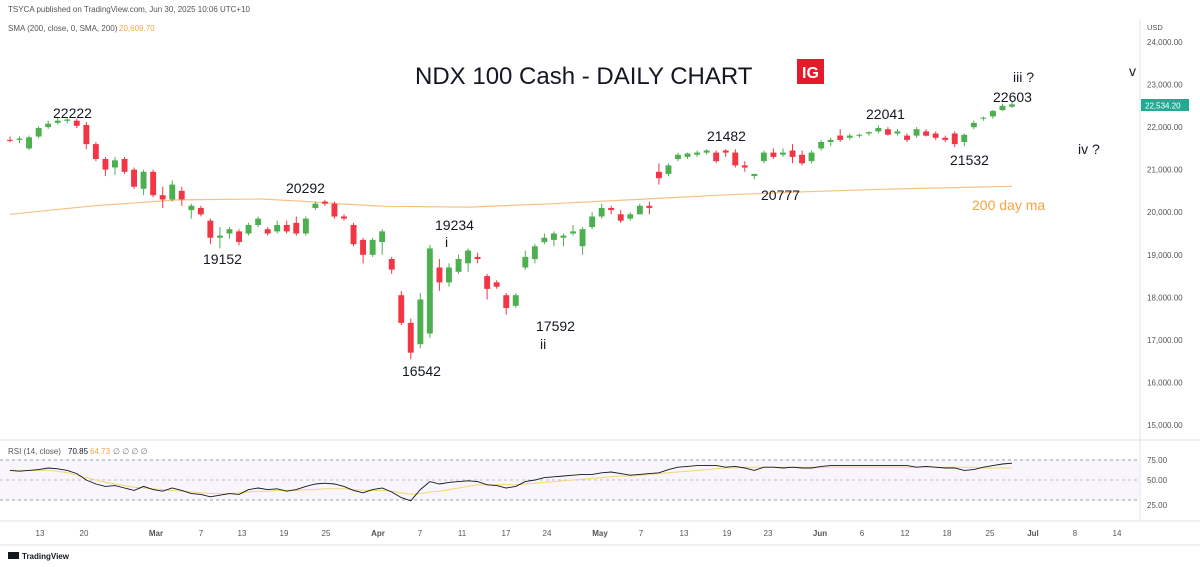 The width and height of the screenshot is (1200, 567). What do you see at coordinates (1157, 460) in the screenshot?
I see `rsi-tick-75: 75.00` at bounding box center [1157, 460].